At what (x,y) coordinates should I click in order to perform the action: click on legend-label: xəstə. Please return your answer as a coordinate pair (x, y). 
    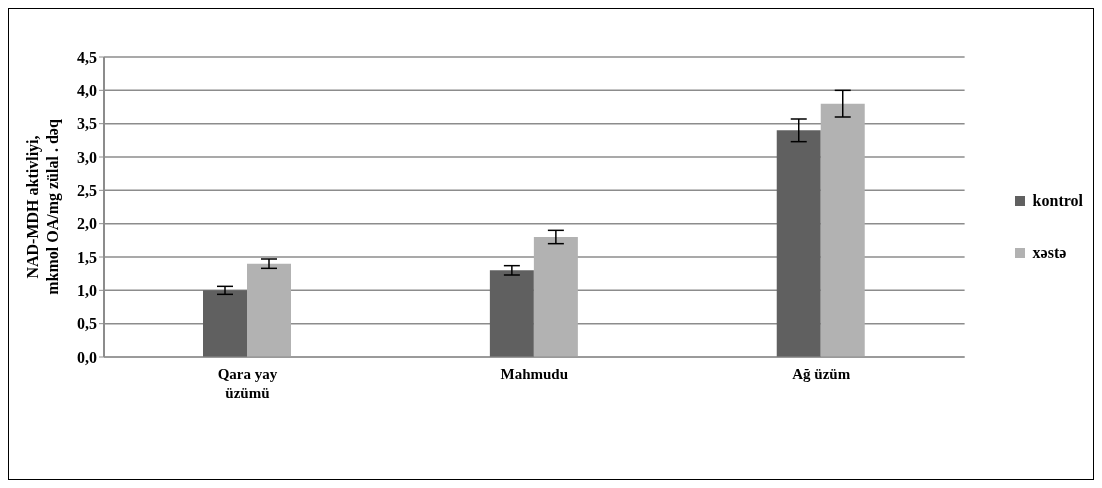
    Looking at the image, I should click on (1049, 253).